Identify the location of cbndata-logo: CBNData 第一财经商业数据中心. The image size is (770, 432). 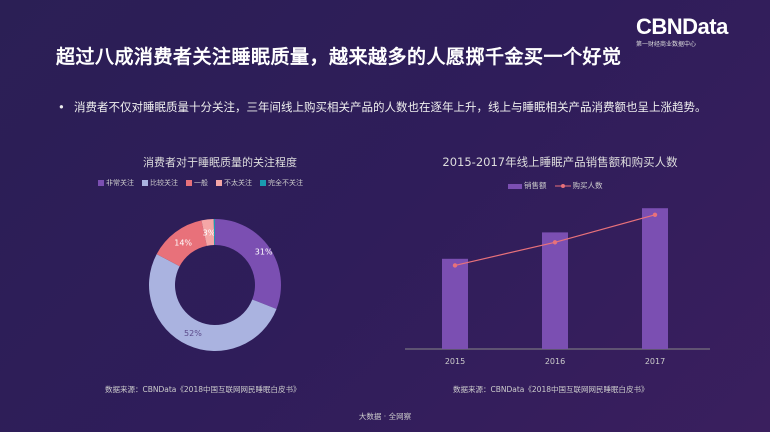
(682, 31).